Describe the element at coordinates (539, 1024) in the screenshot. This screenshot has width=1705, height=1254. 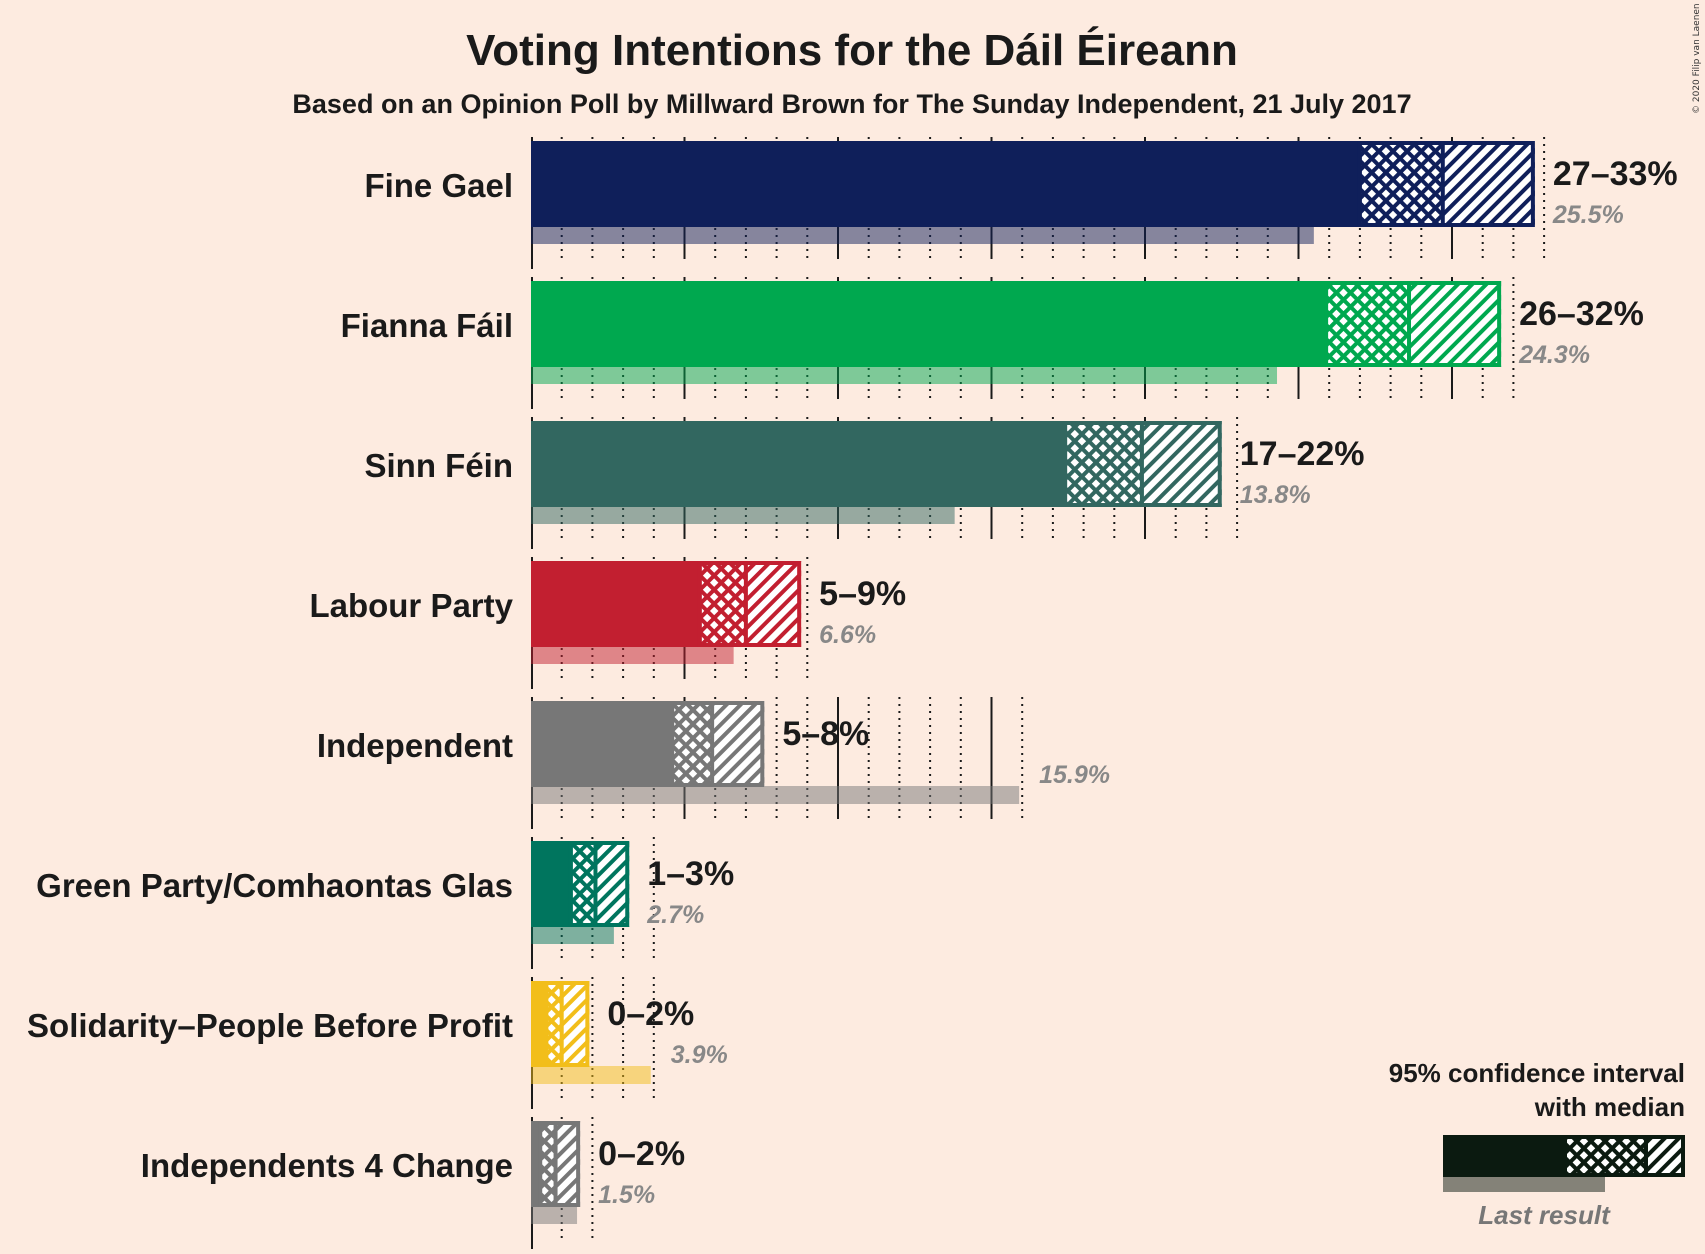
I see `ci-solid-bar-solidarity-people-before-profit` at that location.